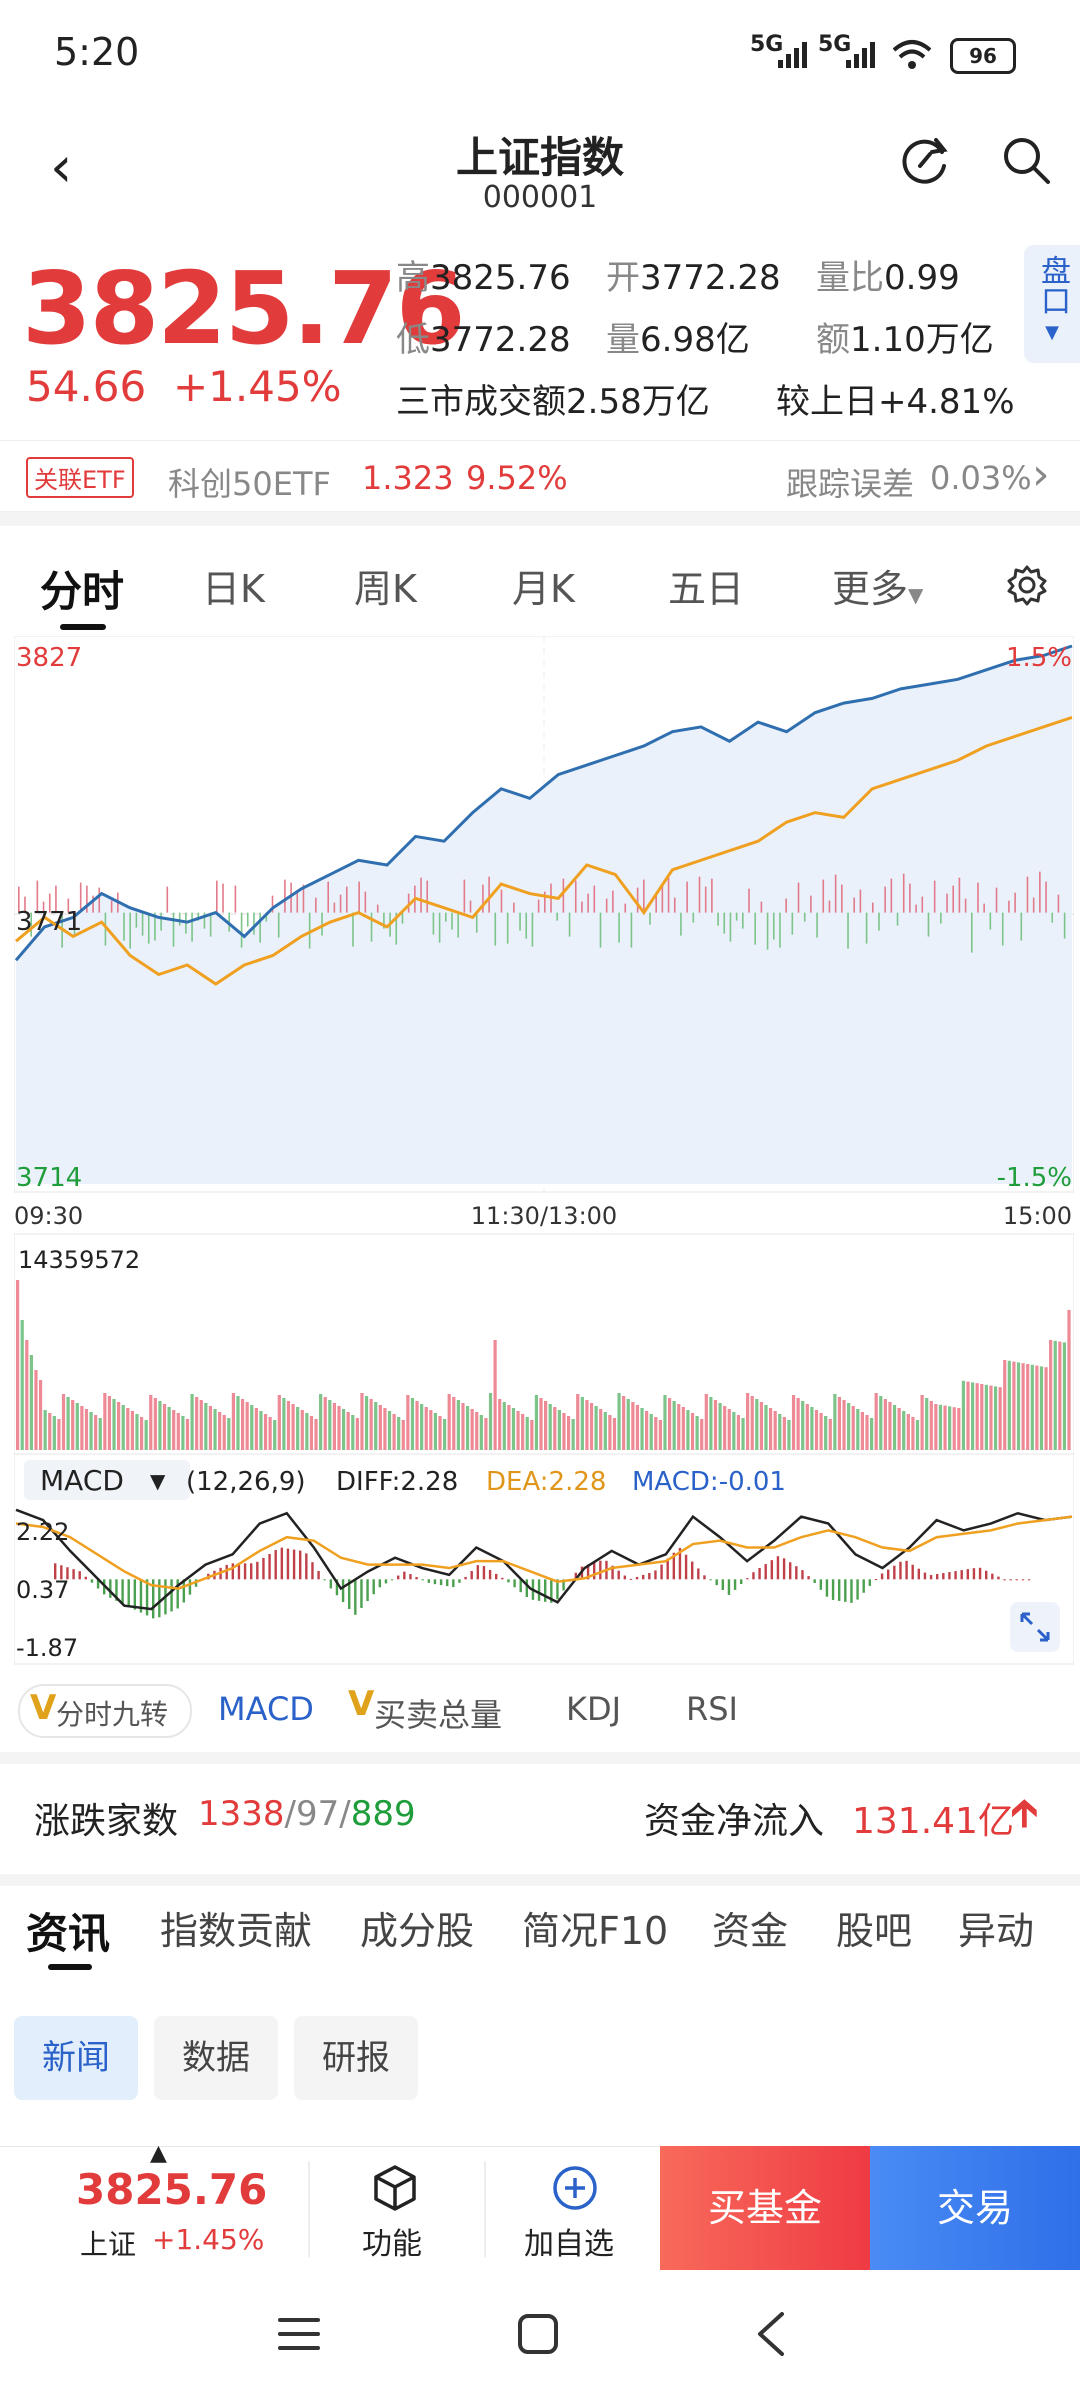 Image resolution: width=1080 pixels, height=2400 pixels. What do you see at coordinates (765, 2208) in the screenshot?
I see `buy-fund-button: 买基金` at bounding box center [765, 2208].